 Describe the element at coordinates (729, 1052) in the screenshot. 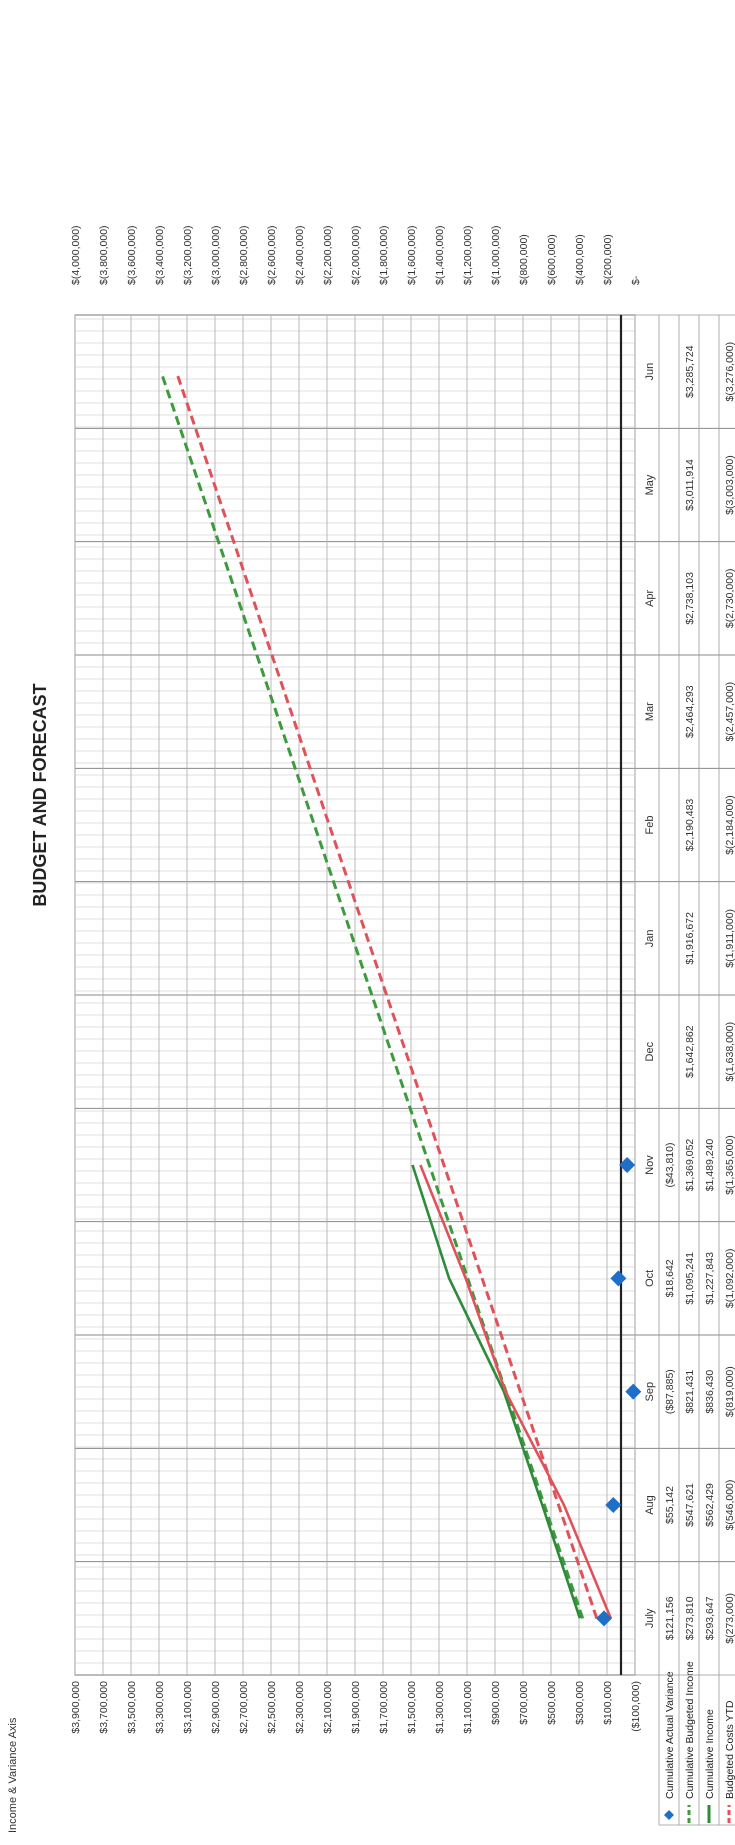

I see `table-cell: $(1,638,000)` at that location.